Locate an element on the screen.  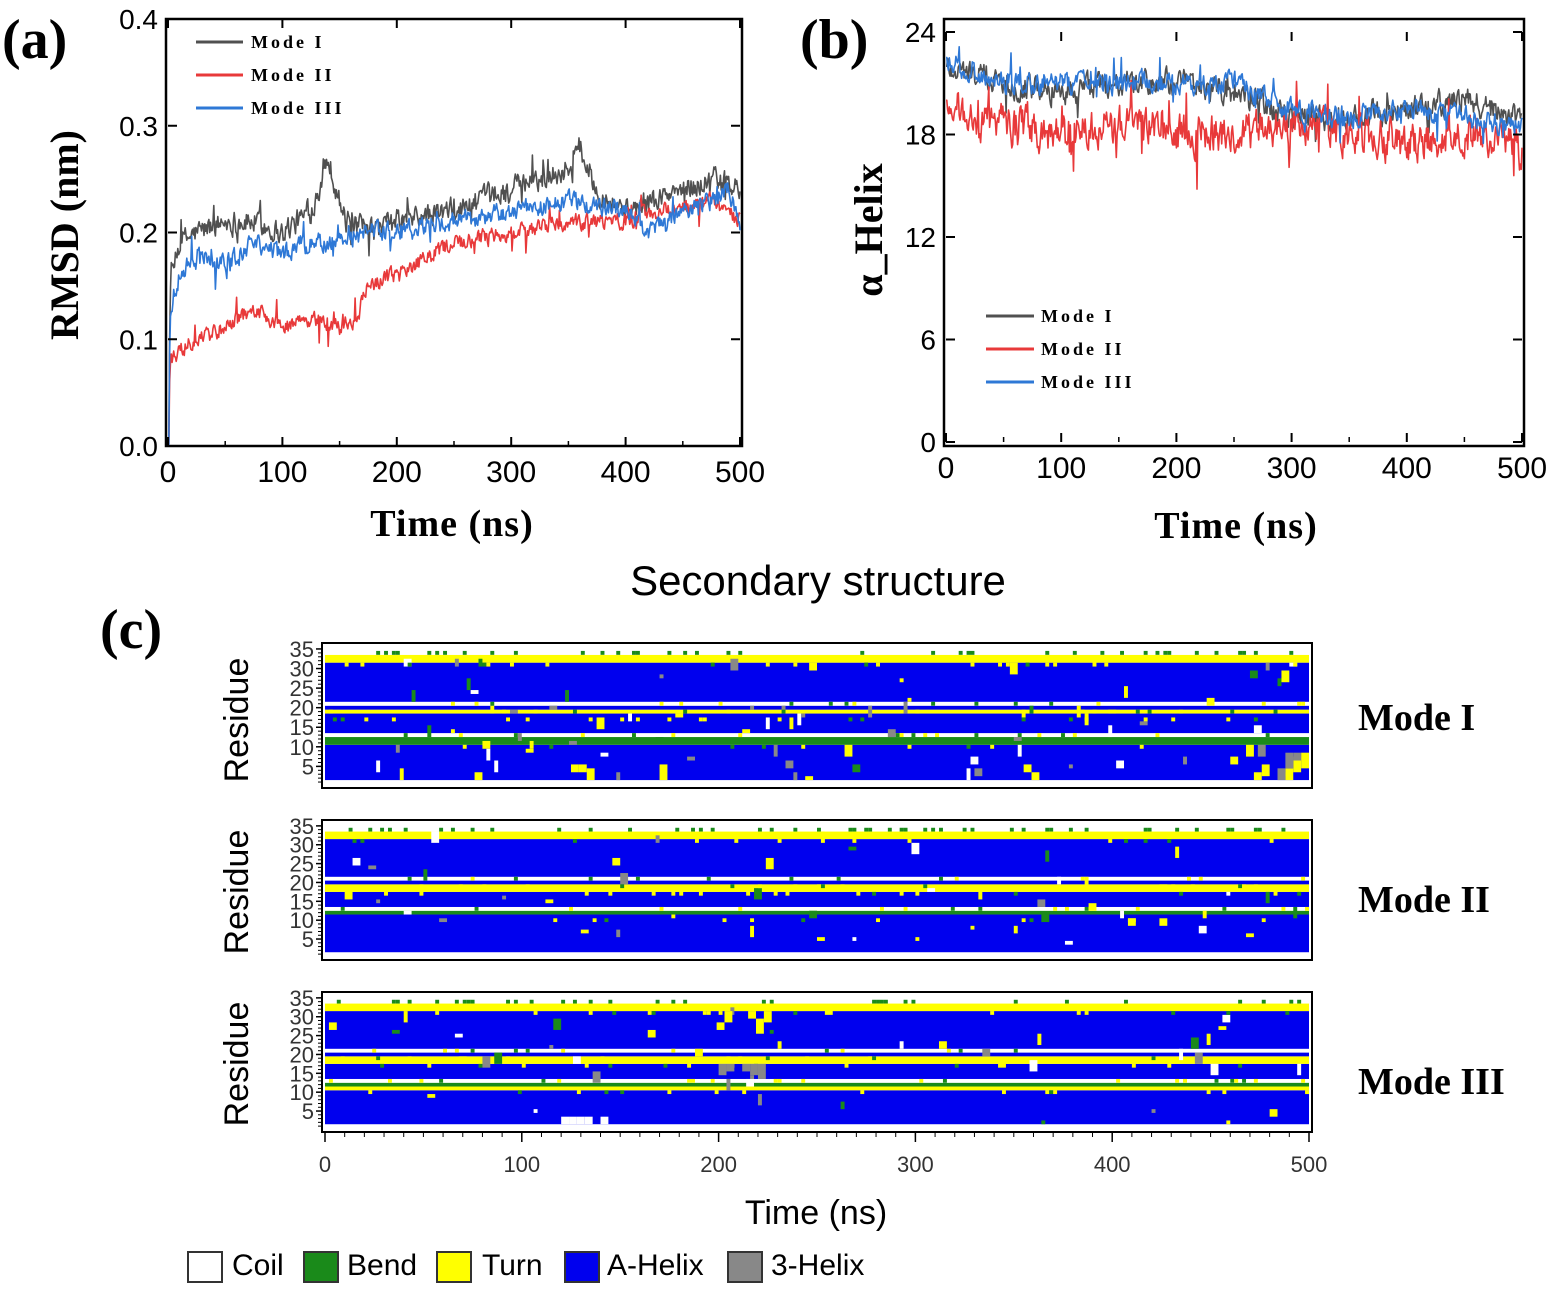
legend-coil-swatch is located at coordinates (205, 1267).